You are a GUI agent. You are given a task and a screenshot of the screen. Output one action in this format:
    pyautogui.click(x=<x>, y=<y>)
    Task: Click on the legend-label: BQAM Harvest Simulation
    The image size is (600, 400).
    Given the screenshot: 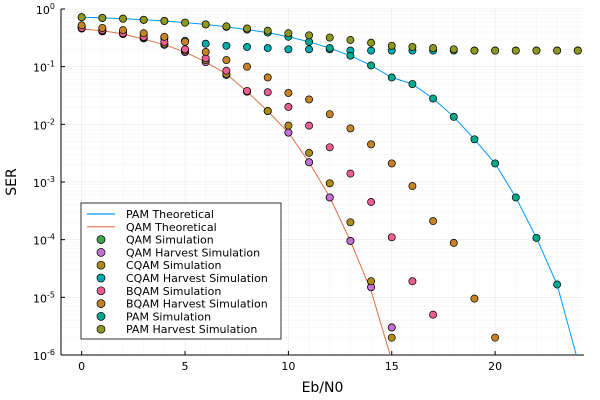 What is the action you would take?
    pyautogui.click(x=197, y=304)
    